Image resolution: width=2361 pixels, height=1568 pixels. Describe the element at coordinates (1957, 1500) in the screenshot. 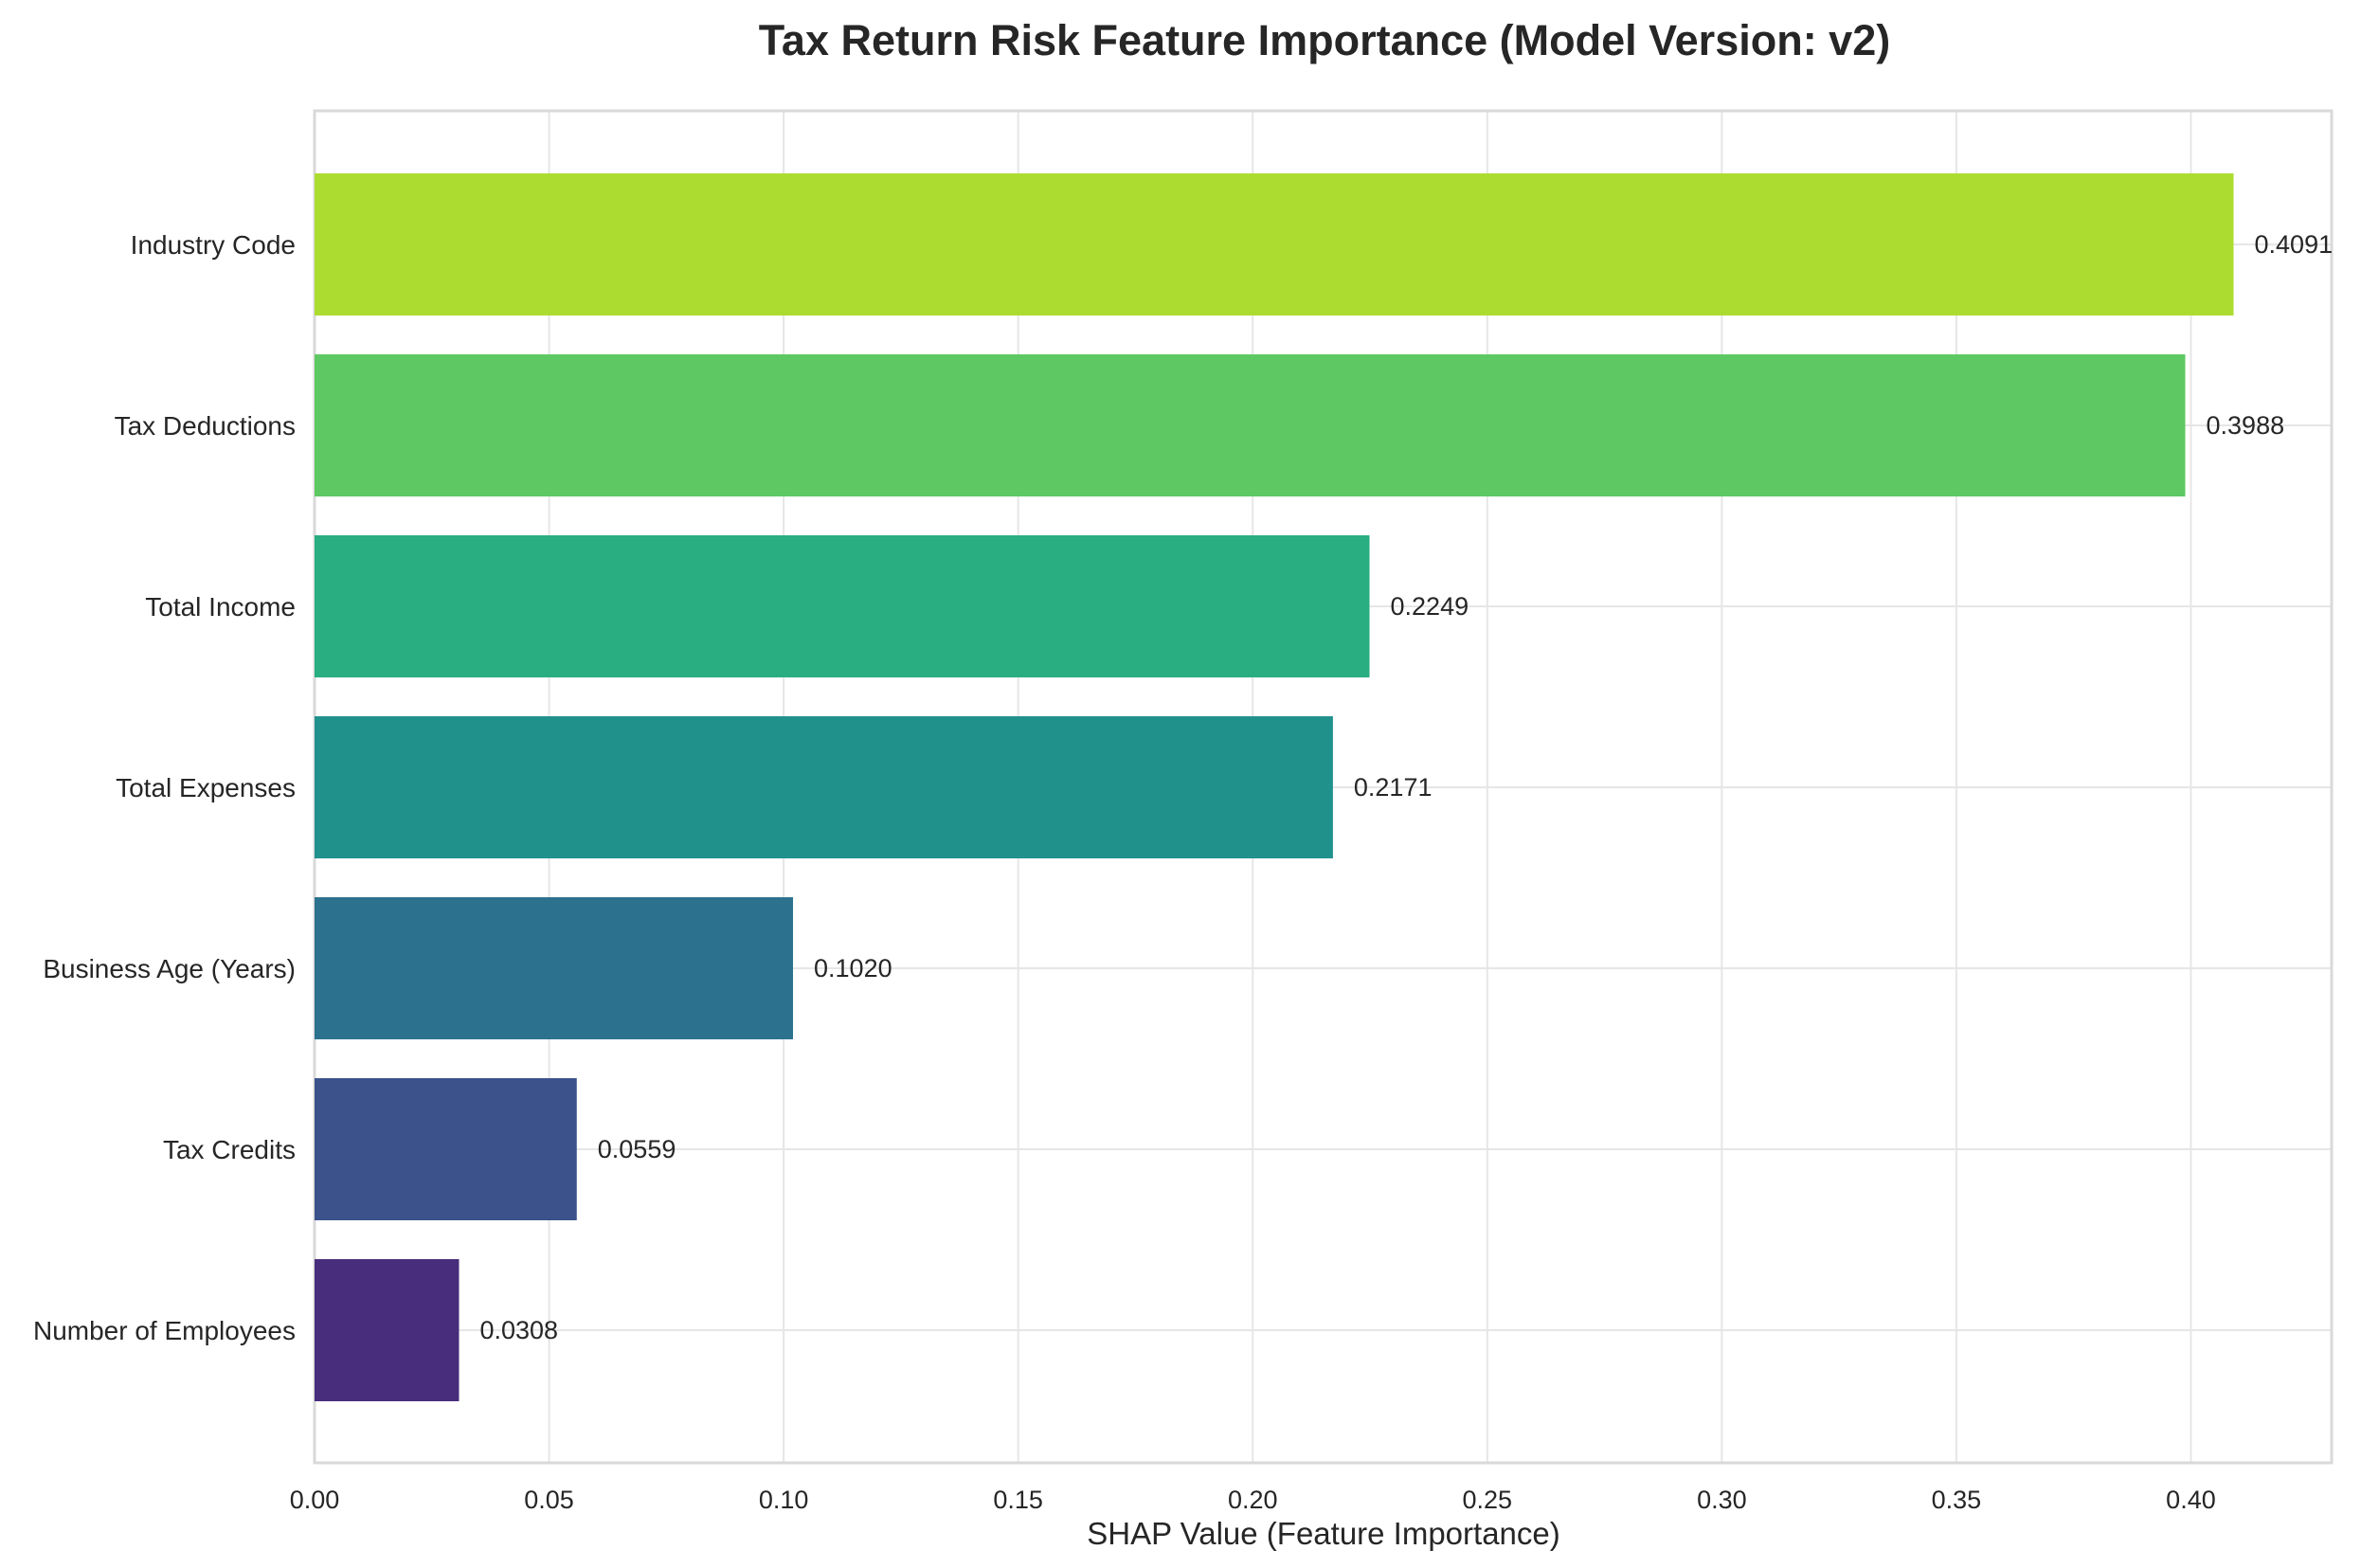

I see `x-tick-label: 0.35` at that location.